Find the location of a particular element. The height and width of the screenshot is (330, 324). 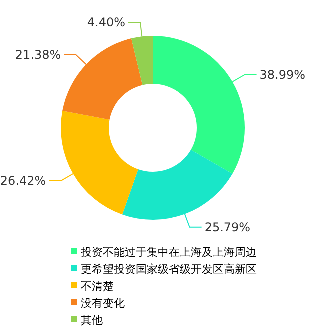

legend-label: 不清楚 is located at coordinates (97, 286).